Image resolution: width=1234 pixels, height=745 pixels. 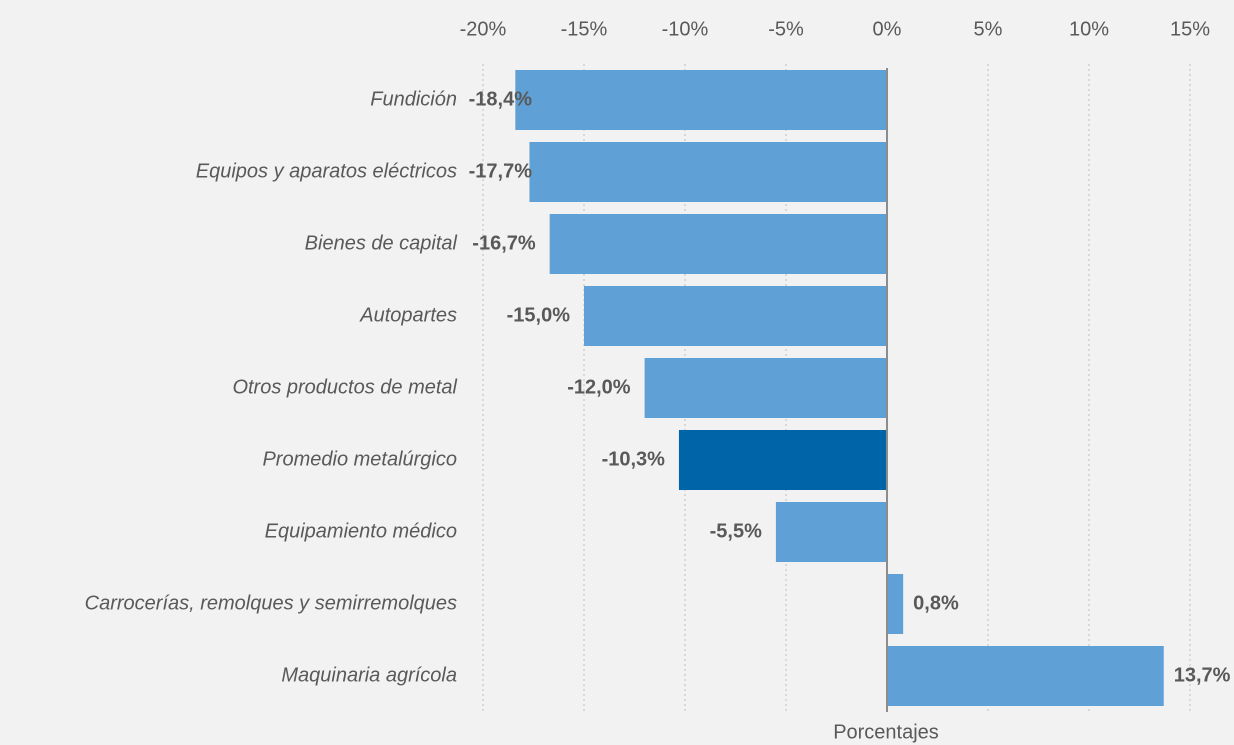 I want to click on category-label: Autopartes, so click(x=408, y=315).